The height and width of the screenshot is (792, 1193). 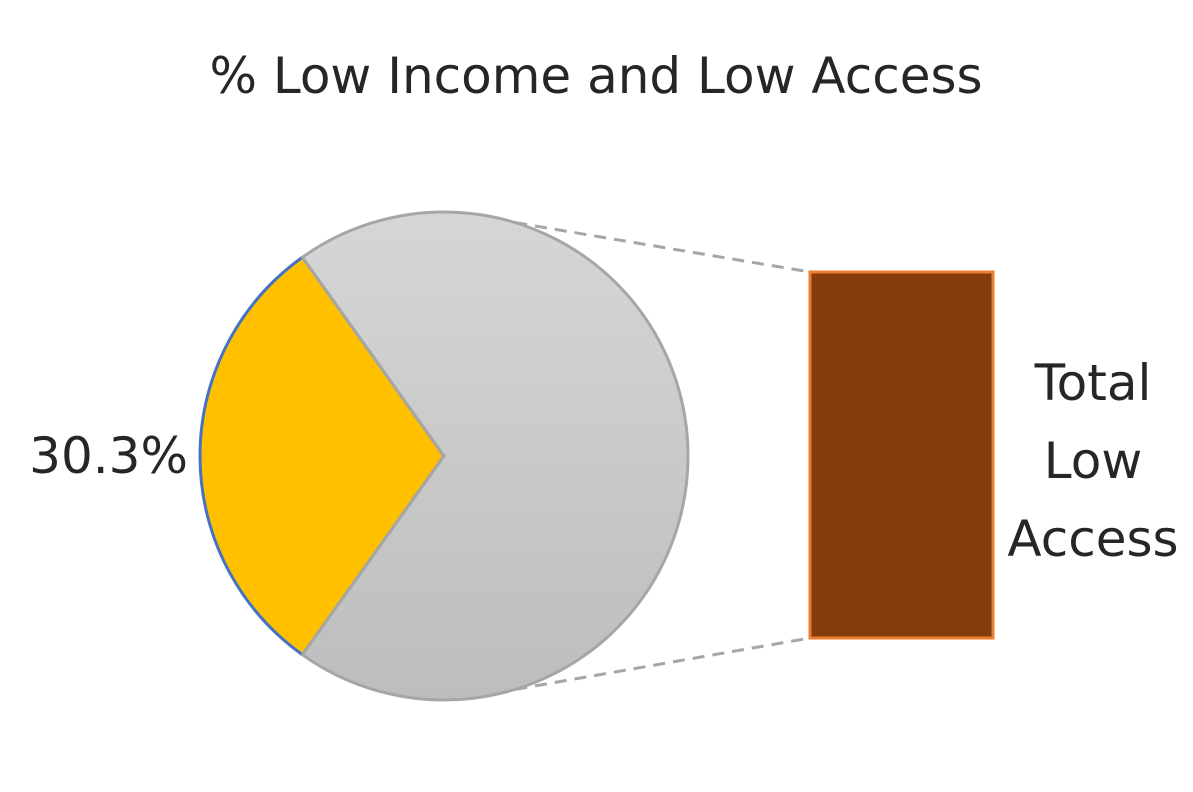 What do you see at coordinates (1092, 539) in the screenshot?
I see `bar-label-line-2: Access` at bounding box center [1092, 539].